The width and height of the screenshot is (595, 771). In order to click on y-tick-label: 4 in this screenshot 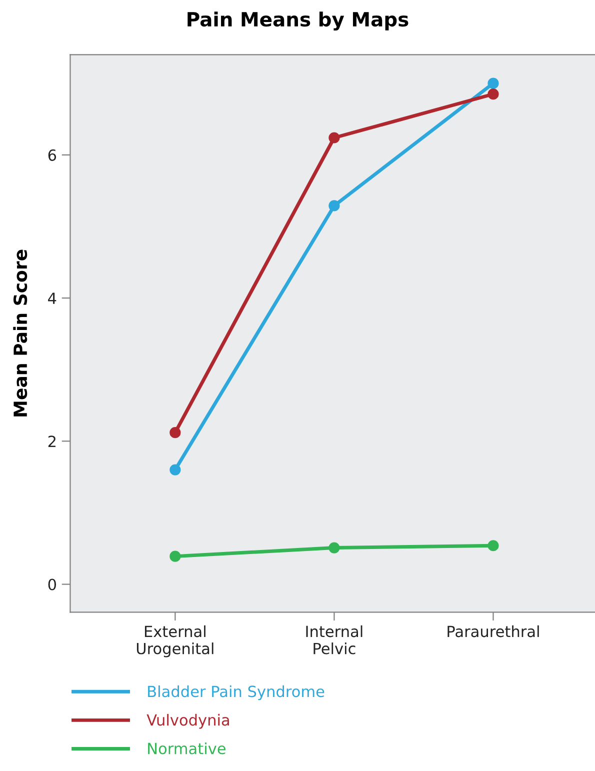, I will do `click(52, 298)`.